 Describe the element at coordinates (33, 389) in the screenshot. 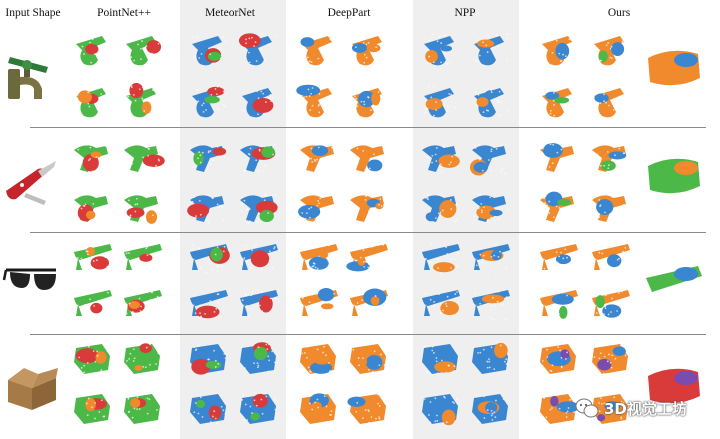

I see `cardboard-box-icon` at that location.